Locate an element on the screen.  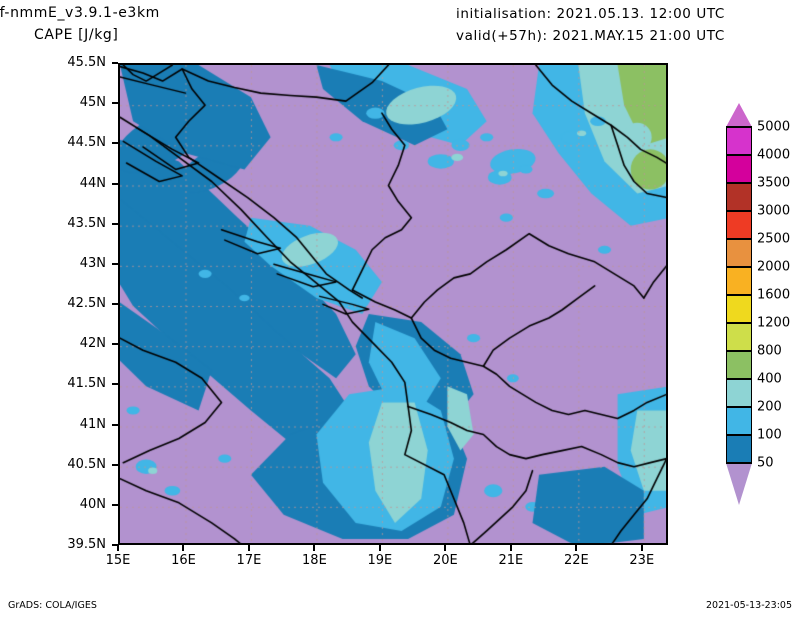
x-axis-tick-label: 20E is located at coordinates (445, 560).